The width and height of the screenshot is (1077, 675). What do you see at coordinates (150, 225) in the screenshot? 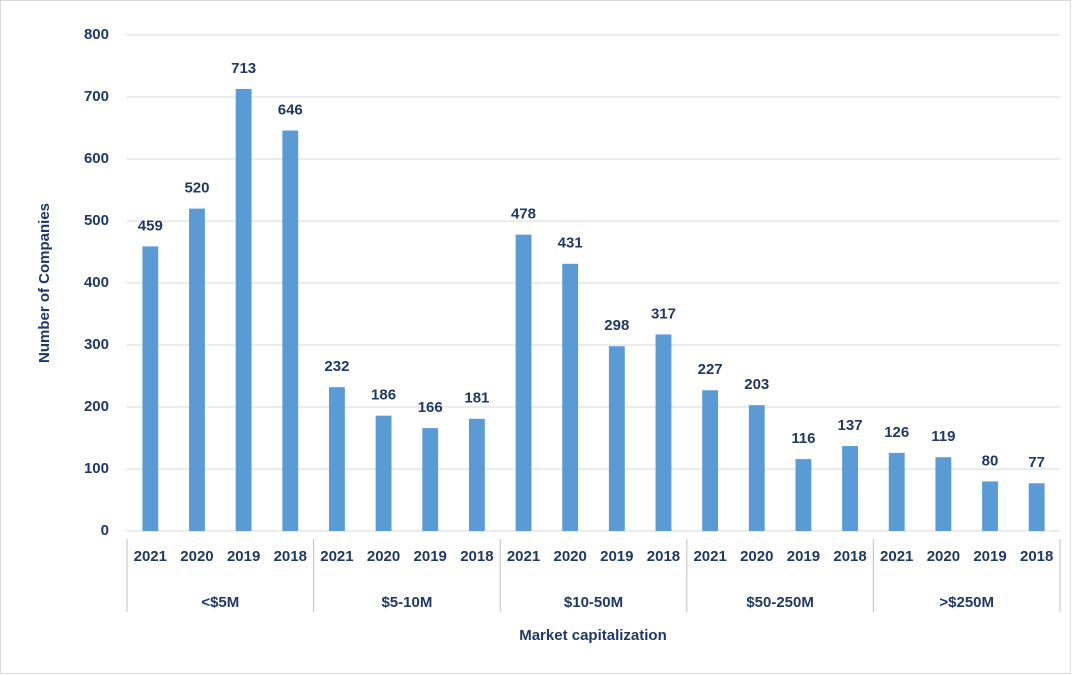
I see `data-label: 459` at bounding box center [150, 225].